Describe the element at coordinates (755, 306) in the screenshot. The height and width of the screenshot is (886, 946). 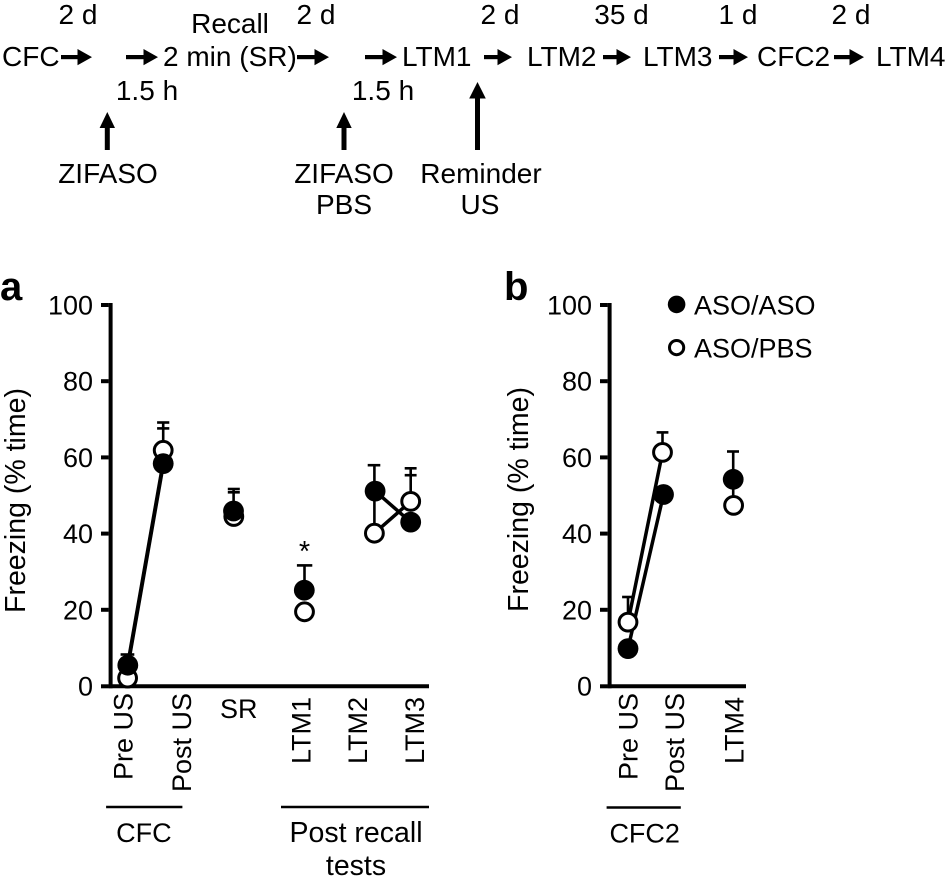
I see `svg-text: ASO/ASO` at that location.